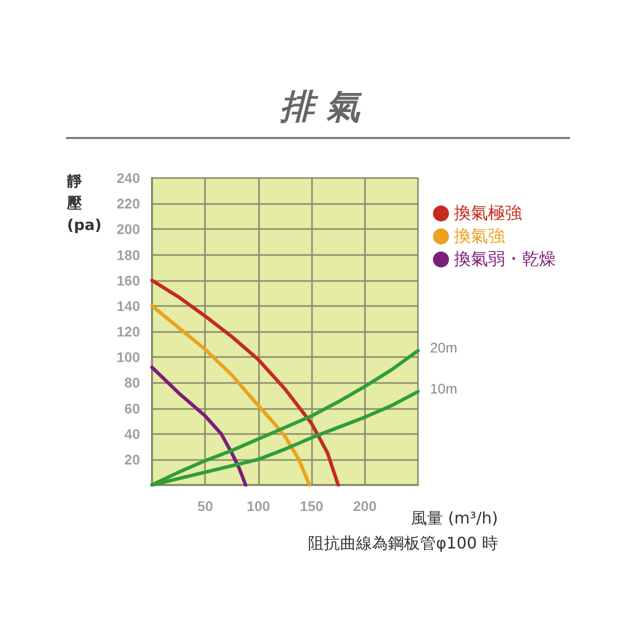  I want to click on legend-label: 換氣極強, so click(488, 214).